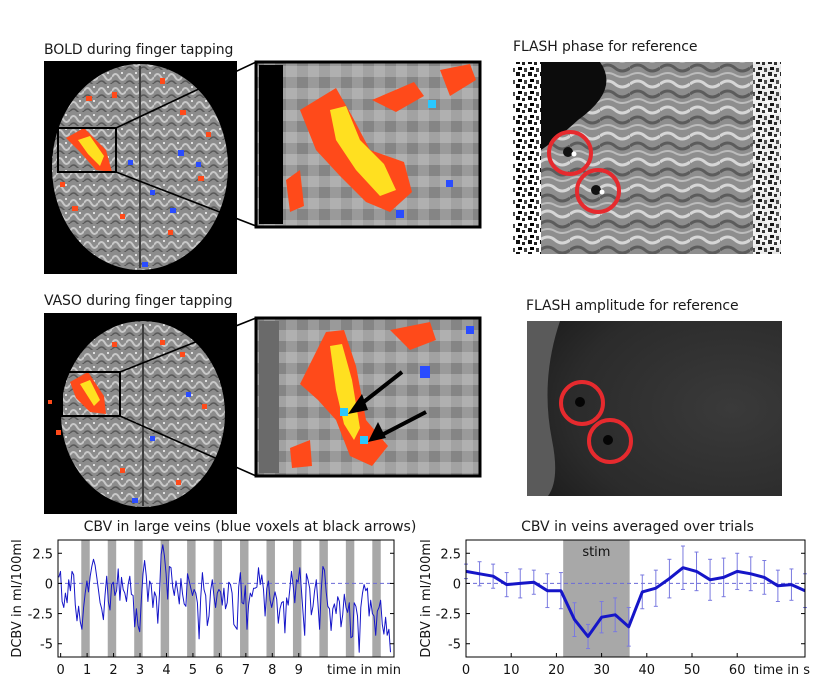 The height and width of the screenshot is (694, 820). I want to click on bold-zoom-inset, so click(368, 144).